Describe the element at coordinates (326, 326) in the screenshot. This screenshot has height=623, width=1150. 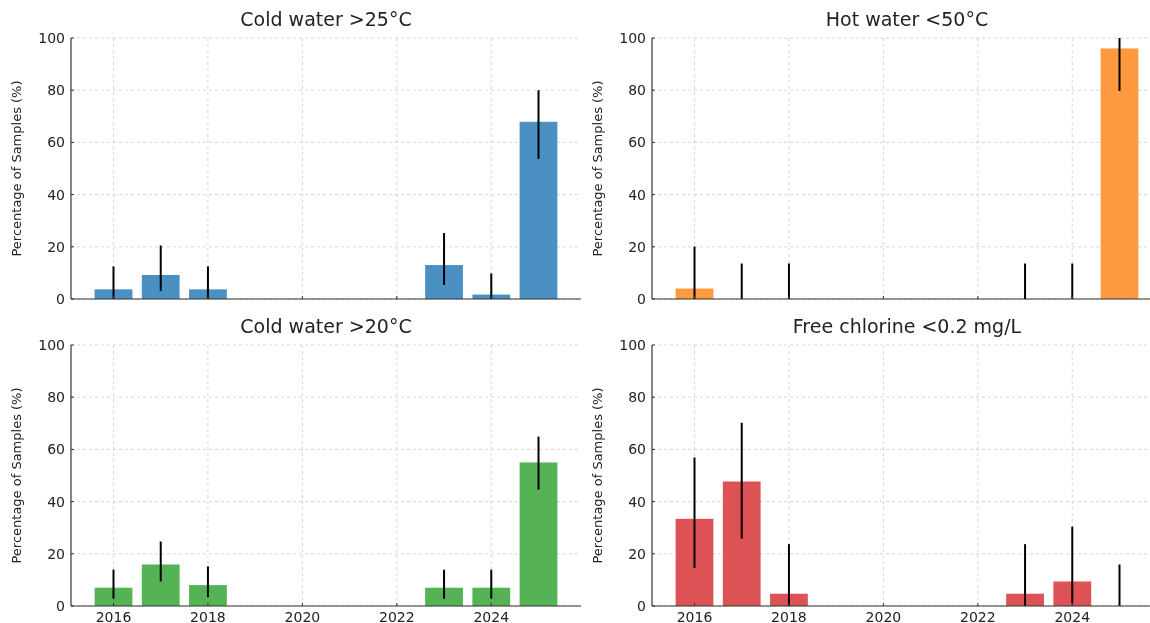
I see `chart-title: Cold water >20°C` at that location.